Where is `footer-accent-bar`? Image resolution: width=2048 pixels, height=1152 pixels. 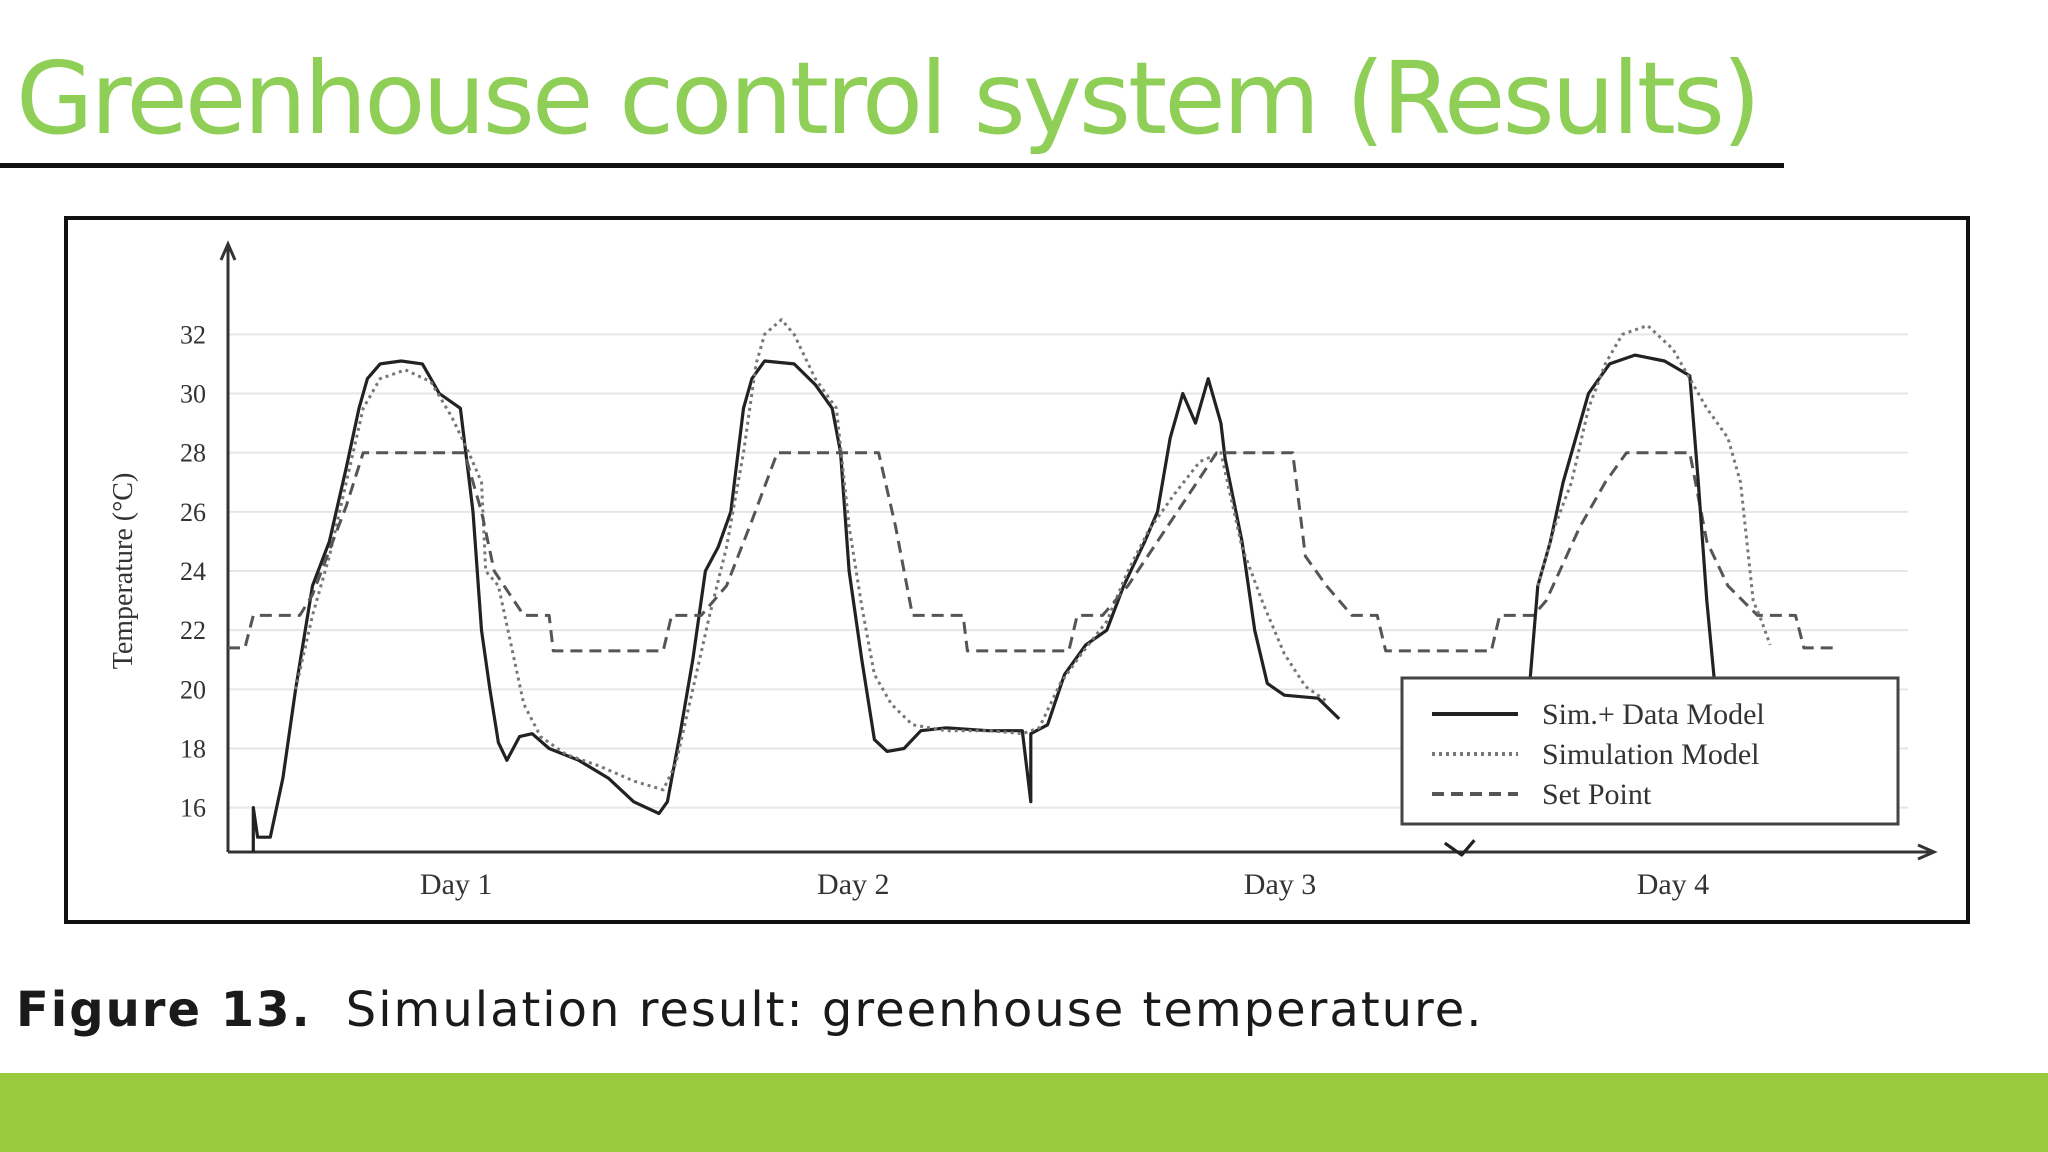
footer-accent-bar is located at coordinates (1024, 1112).